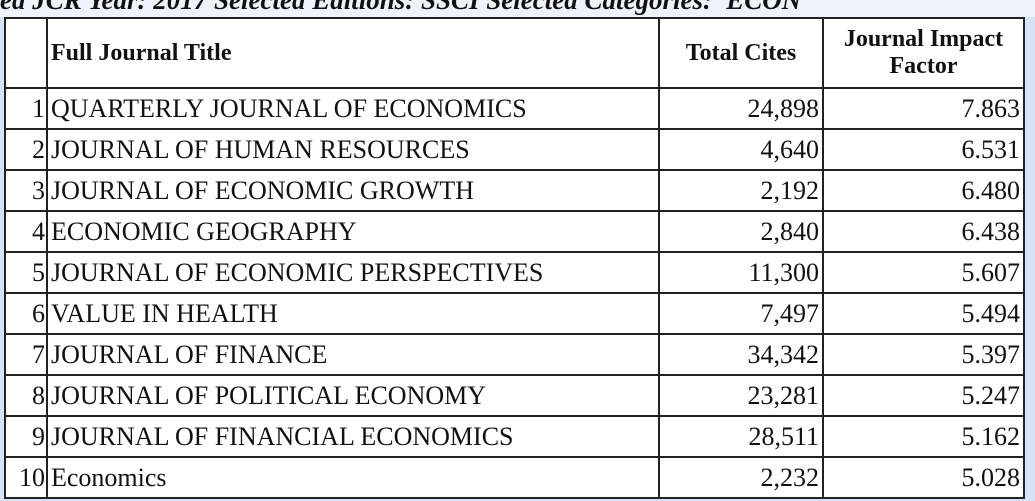 The height and width of the screenshot is (501, 1035). Describe the element at coordinates (353, 53) in the screenshot. I see `header-cell: Full Journal Title` at that location.